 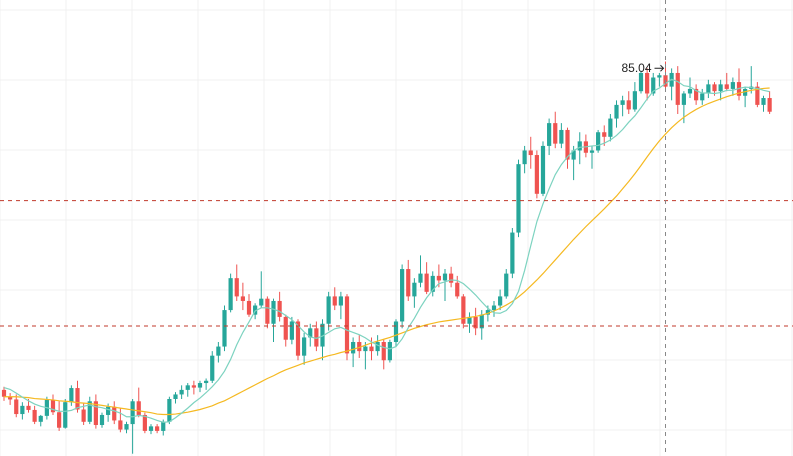 What do you see at coordinates (636, 68) in the screenshot?
I see `peak-value-label: 85.04` at bounding box center [636, 68].